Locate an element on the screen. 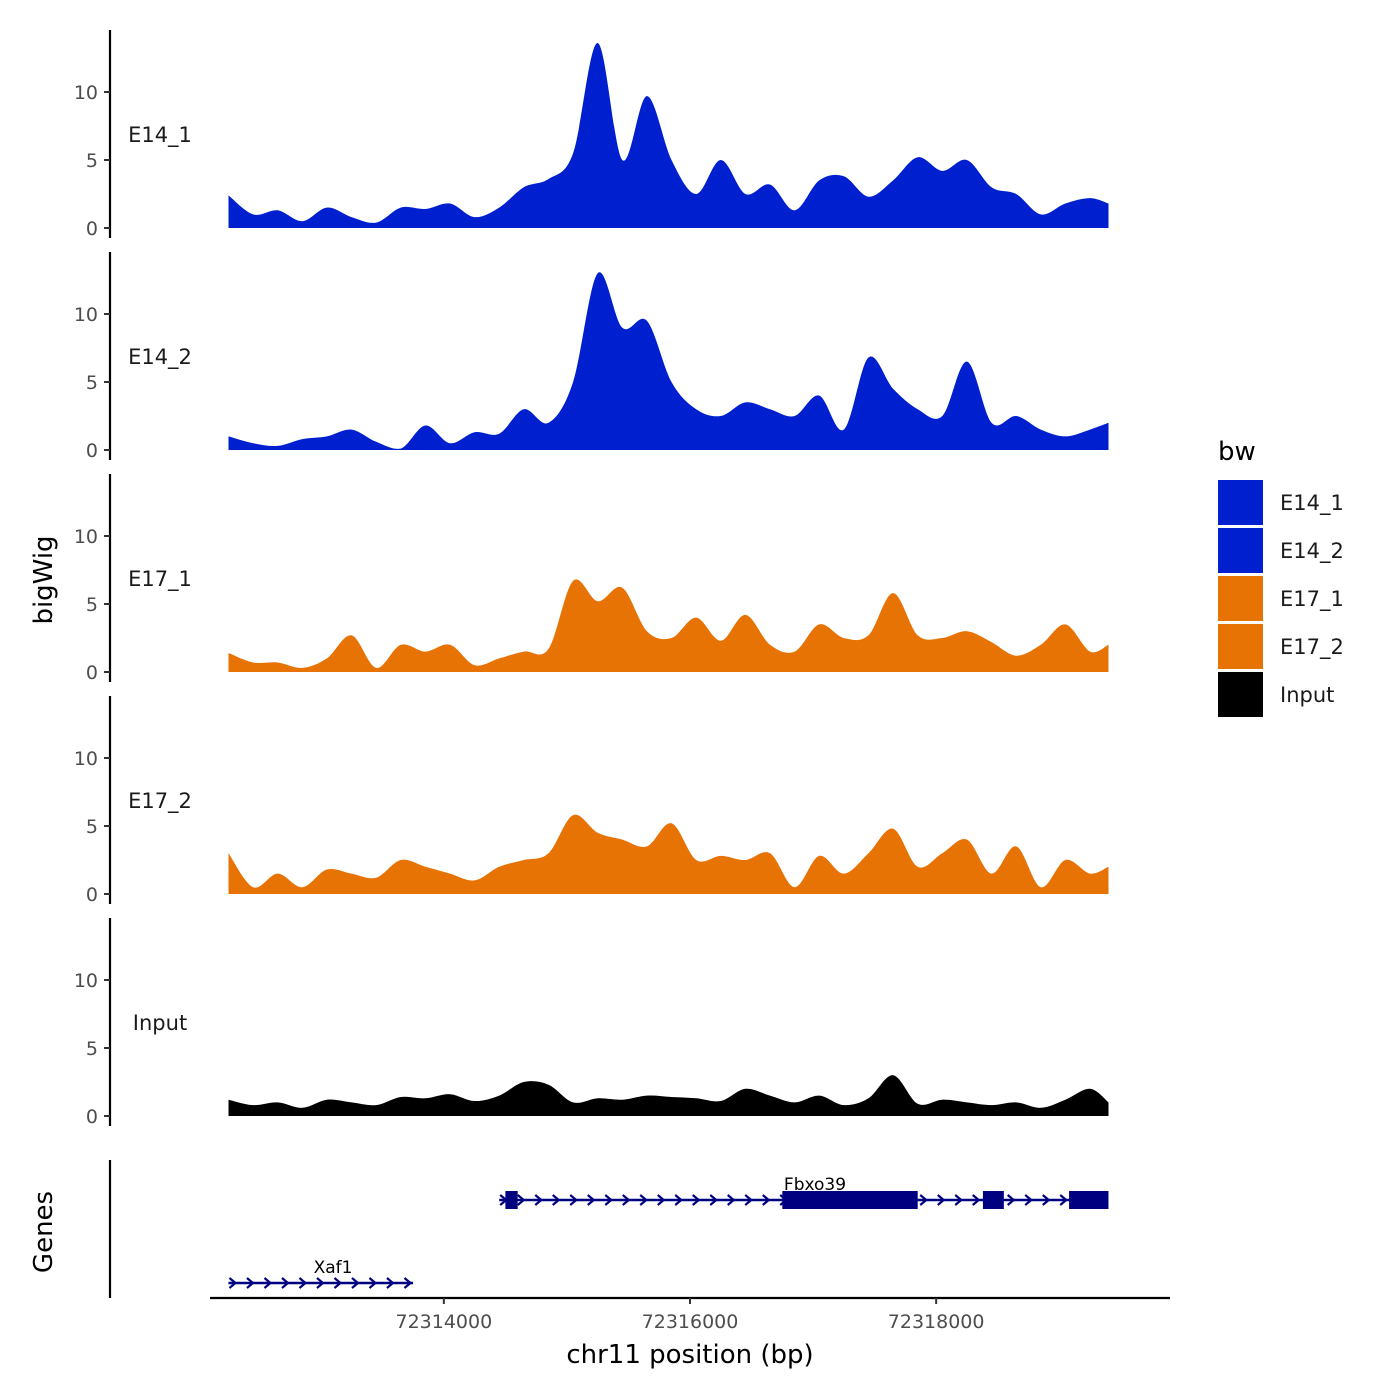  legend: bw E14_1 E14_2 E17_1 E17_2 Input is located at coordinates (1281, 577).